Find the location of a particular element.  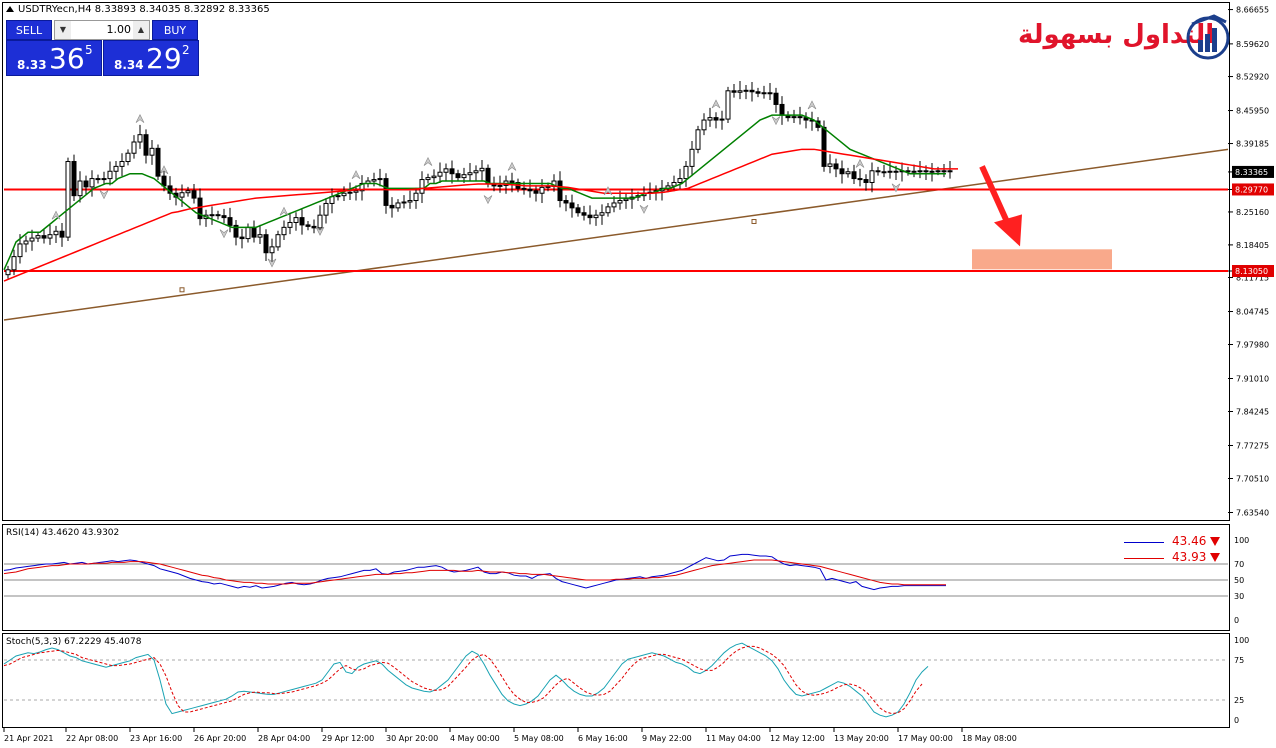

support-price-label: 8.29770 is located at coordinates (1251, 189).